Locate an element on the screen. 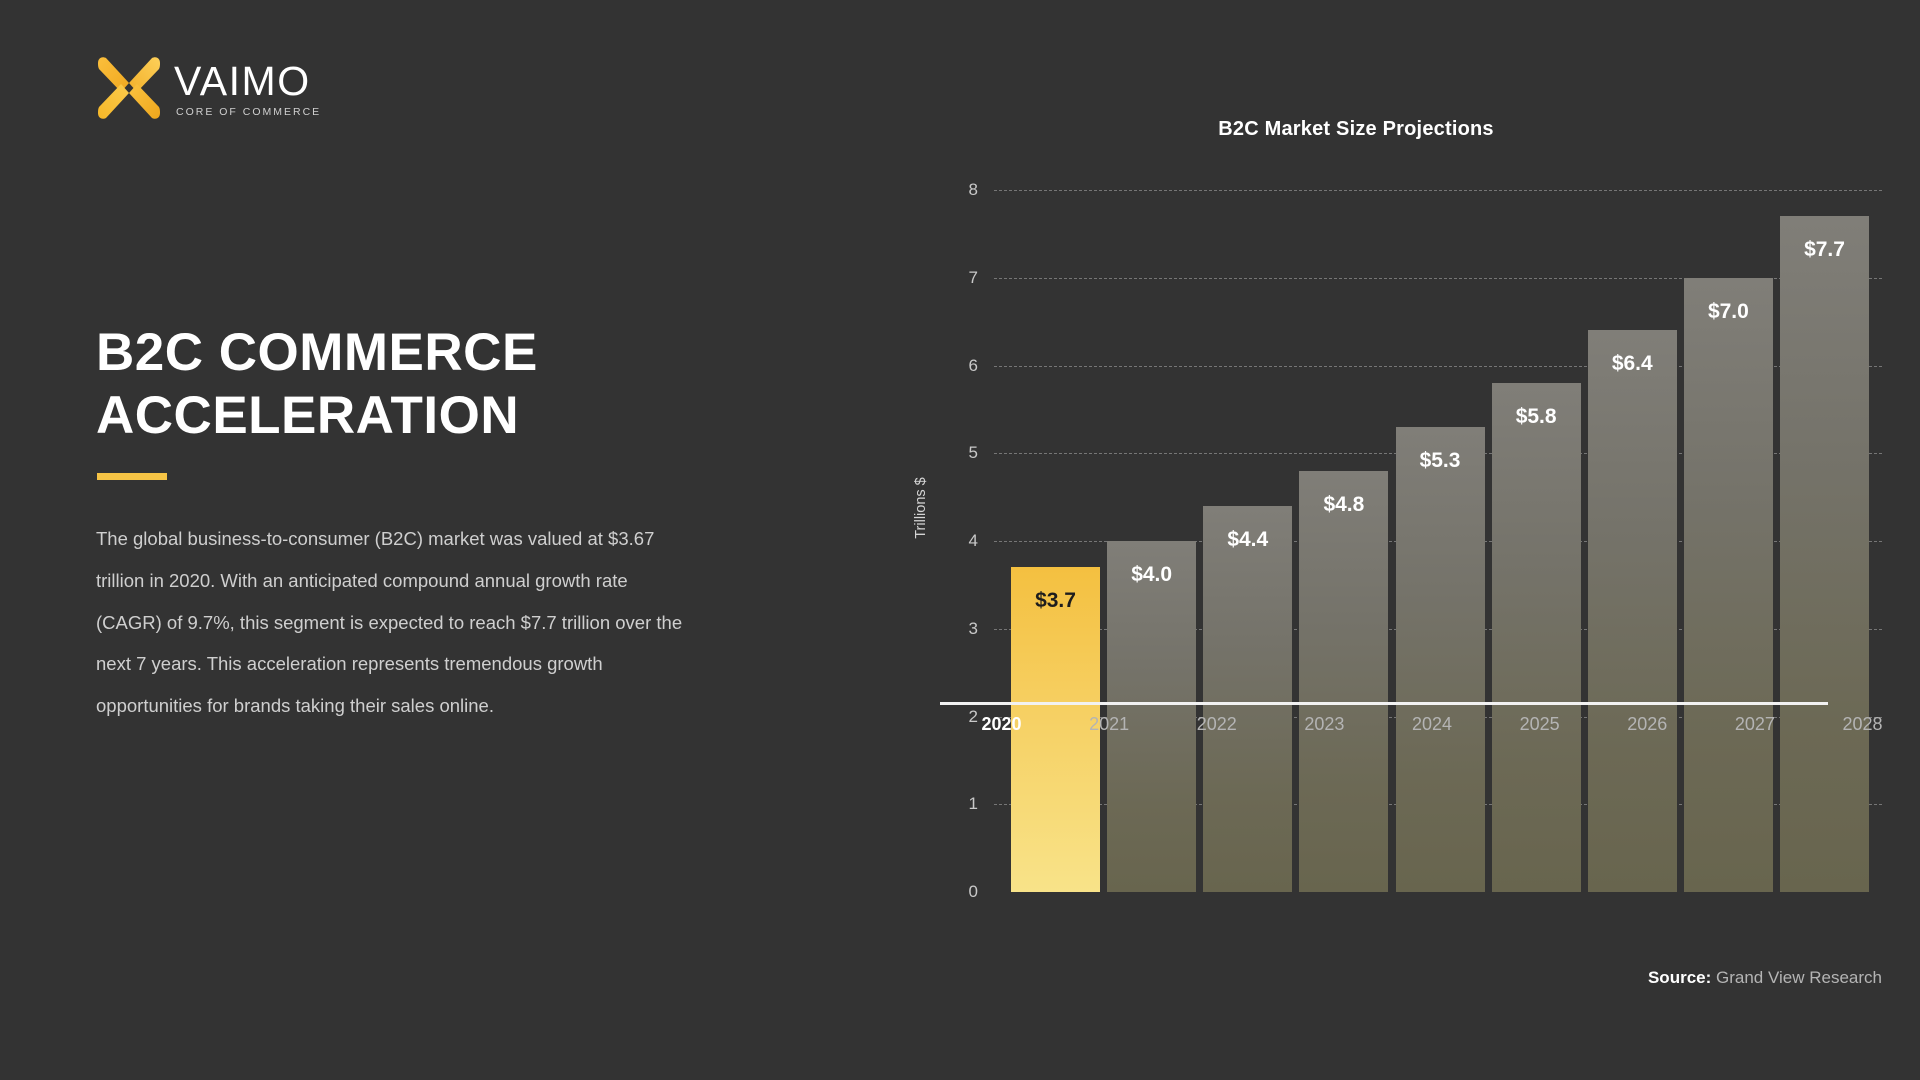  bar-2020: $3.7 is located at coordinates (1055, 729).